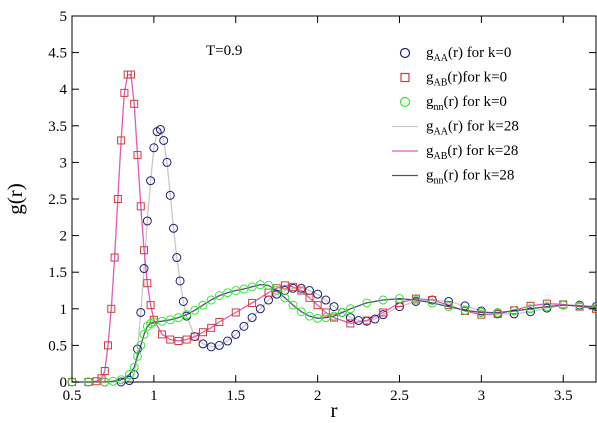 The image size is (597, 423). What do you see at coordinates (57, 200) in the screenshot?
I see `y-tick-label: 2.5` at bounding box center [57, 200].